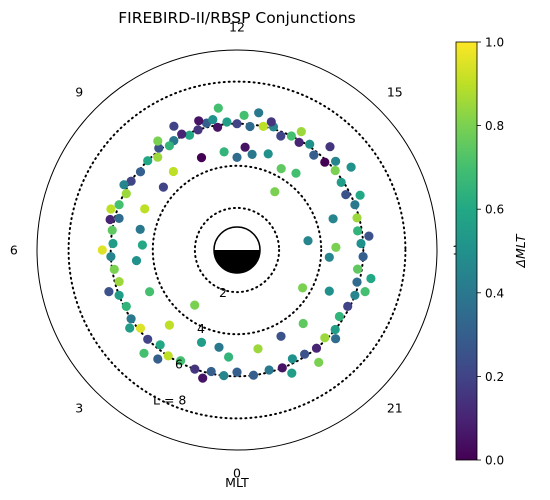 The width and height of the screenshot is (550, 500). Describe the element at coordinates (14, 250) in the screenshot. I see `angle-tick-6: 6` at that location.